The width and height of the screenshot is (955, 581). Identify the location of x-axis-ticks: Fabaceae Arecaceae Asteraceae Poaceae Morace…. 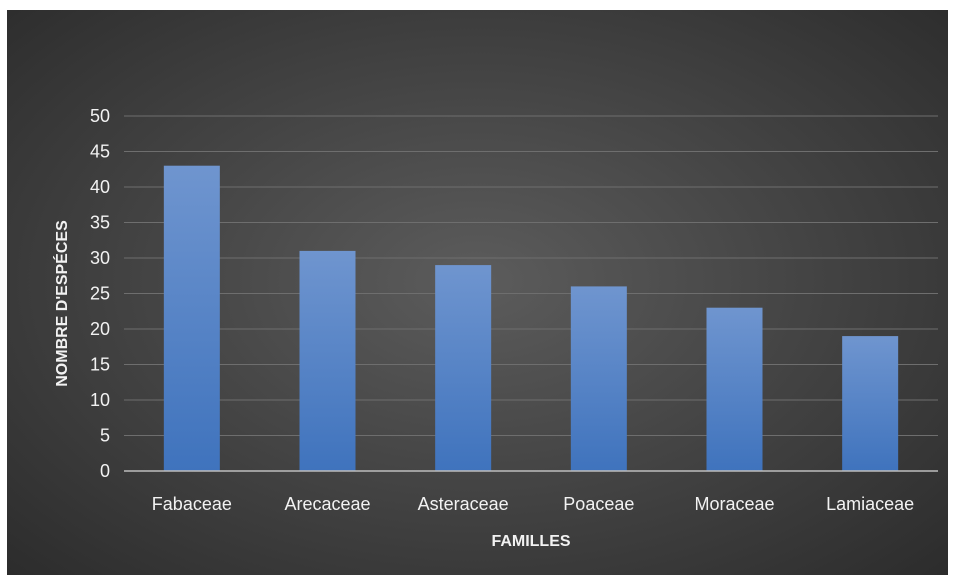
(533, 504).